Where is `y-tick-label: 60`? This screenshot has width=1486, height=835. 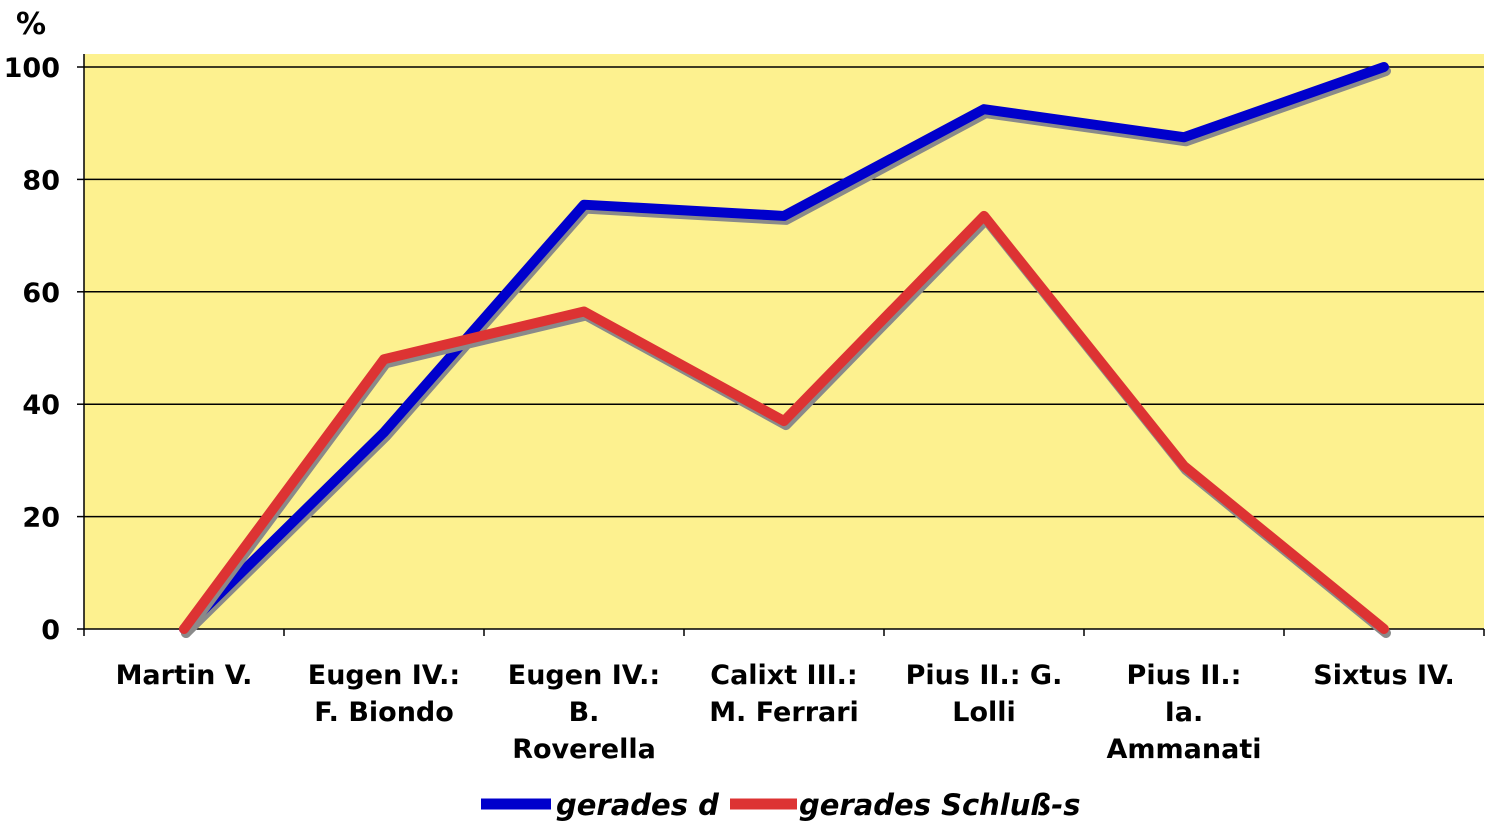
y-tick-label: 60 is located at coordinates (41, 293).